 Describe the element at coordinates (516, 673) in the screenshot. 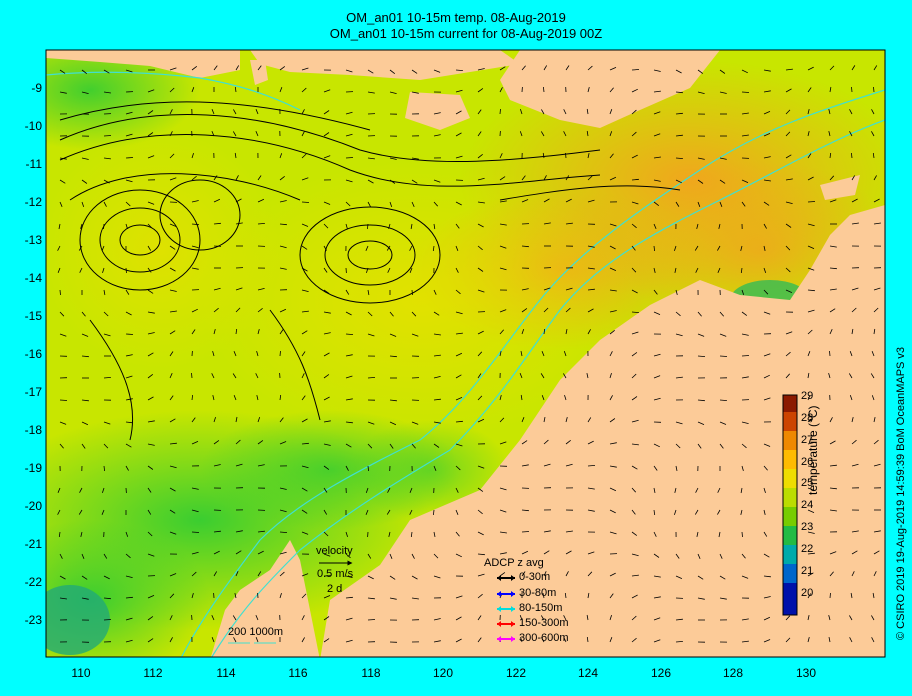

I see `x-tick: 122` at that location.